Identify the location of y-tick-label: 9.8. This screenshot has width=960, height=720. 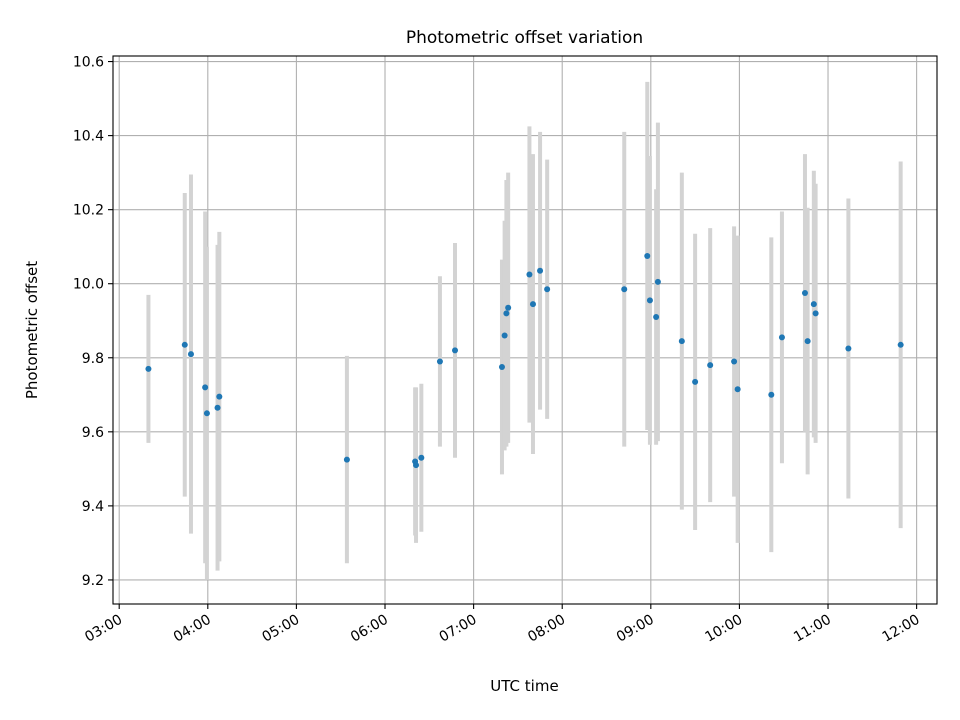
(93, 359).